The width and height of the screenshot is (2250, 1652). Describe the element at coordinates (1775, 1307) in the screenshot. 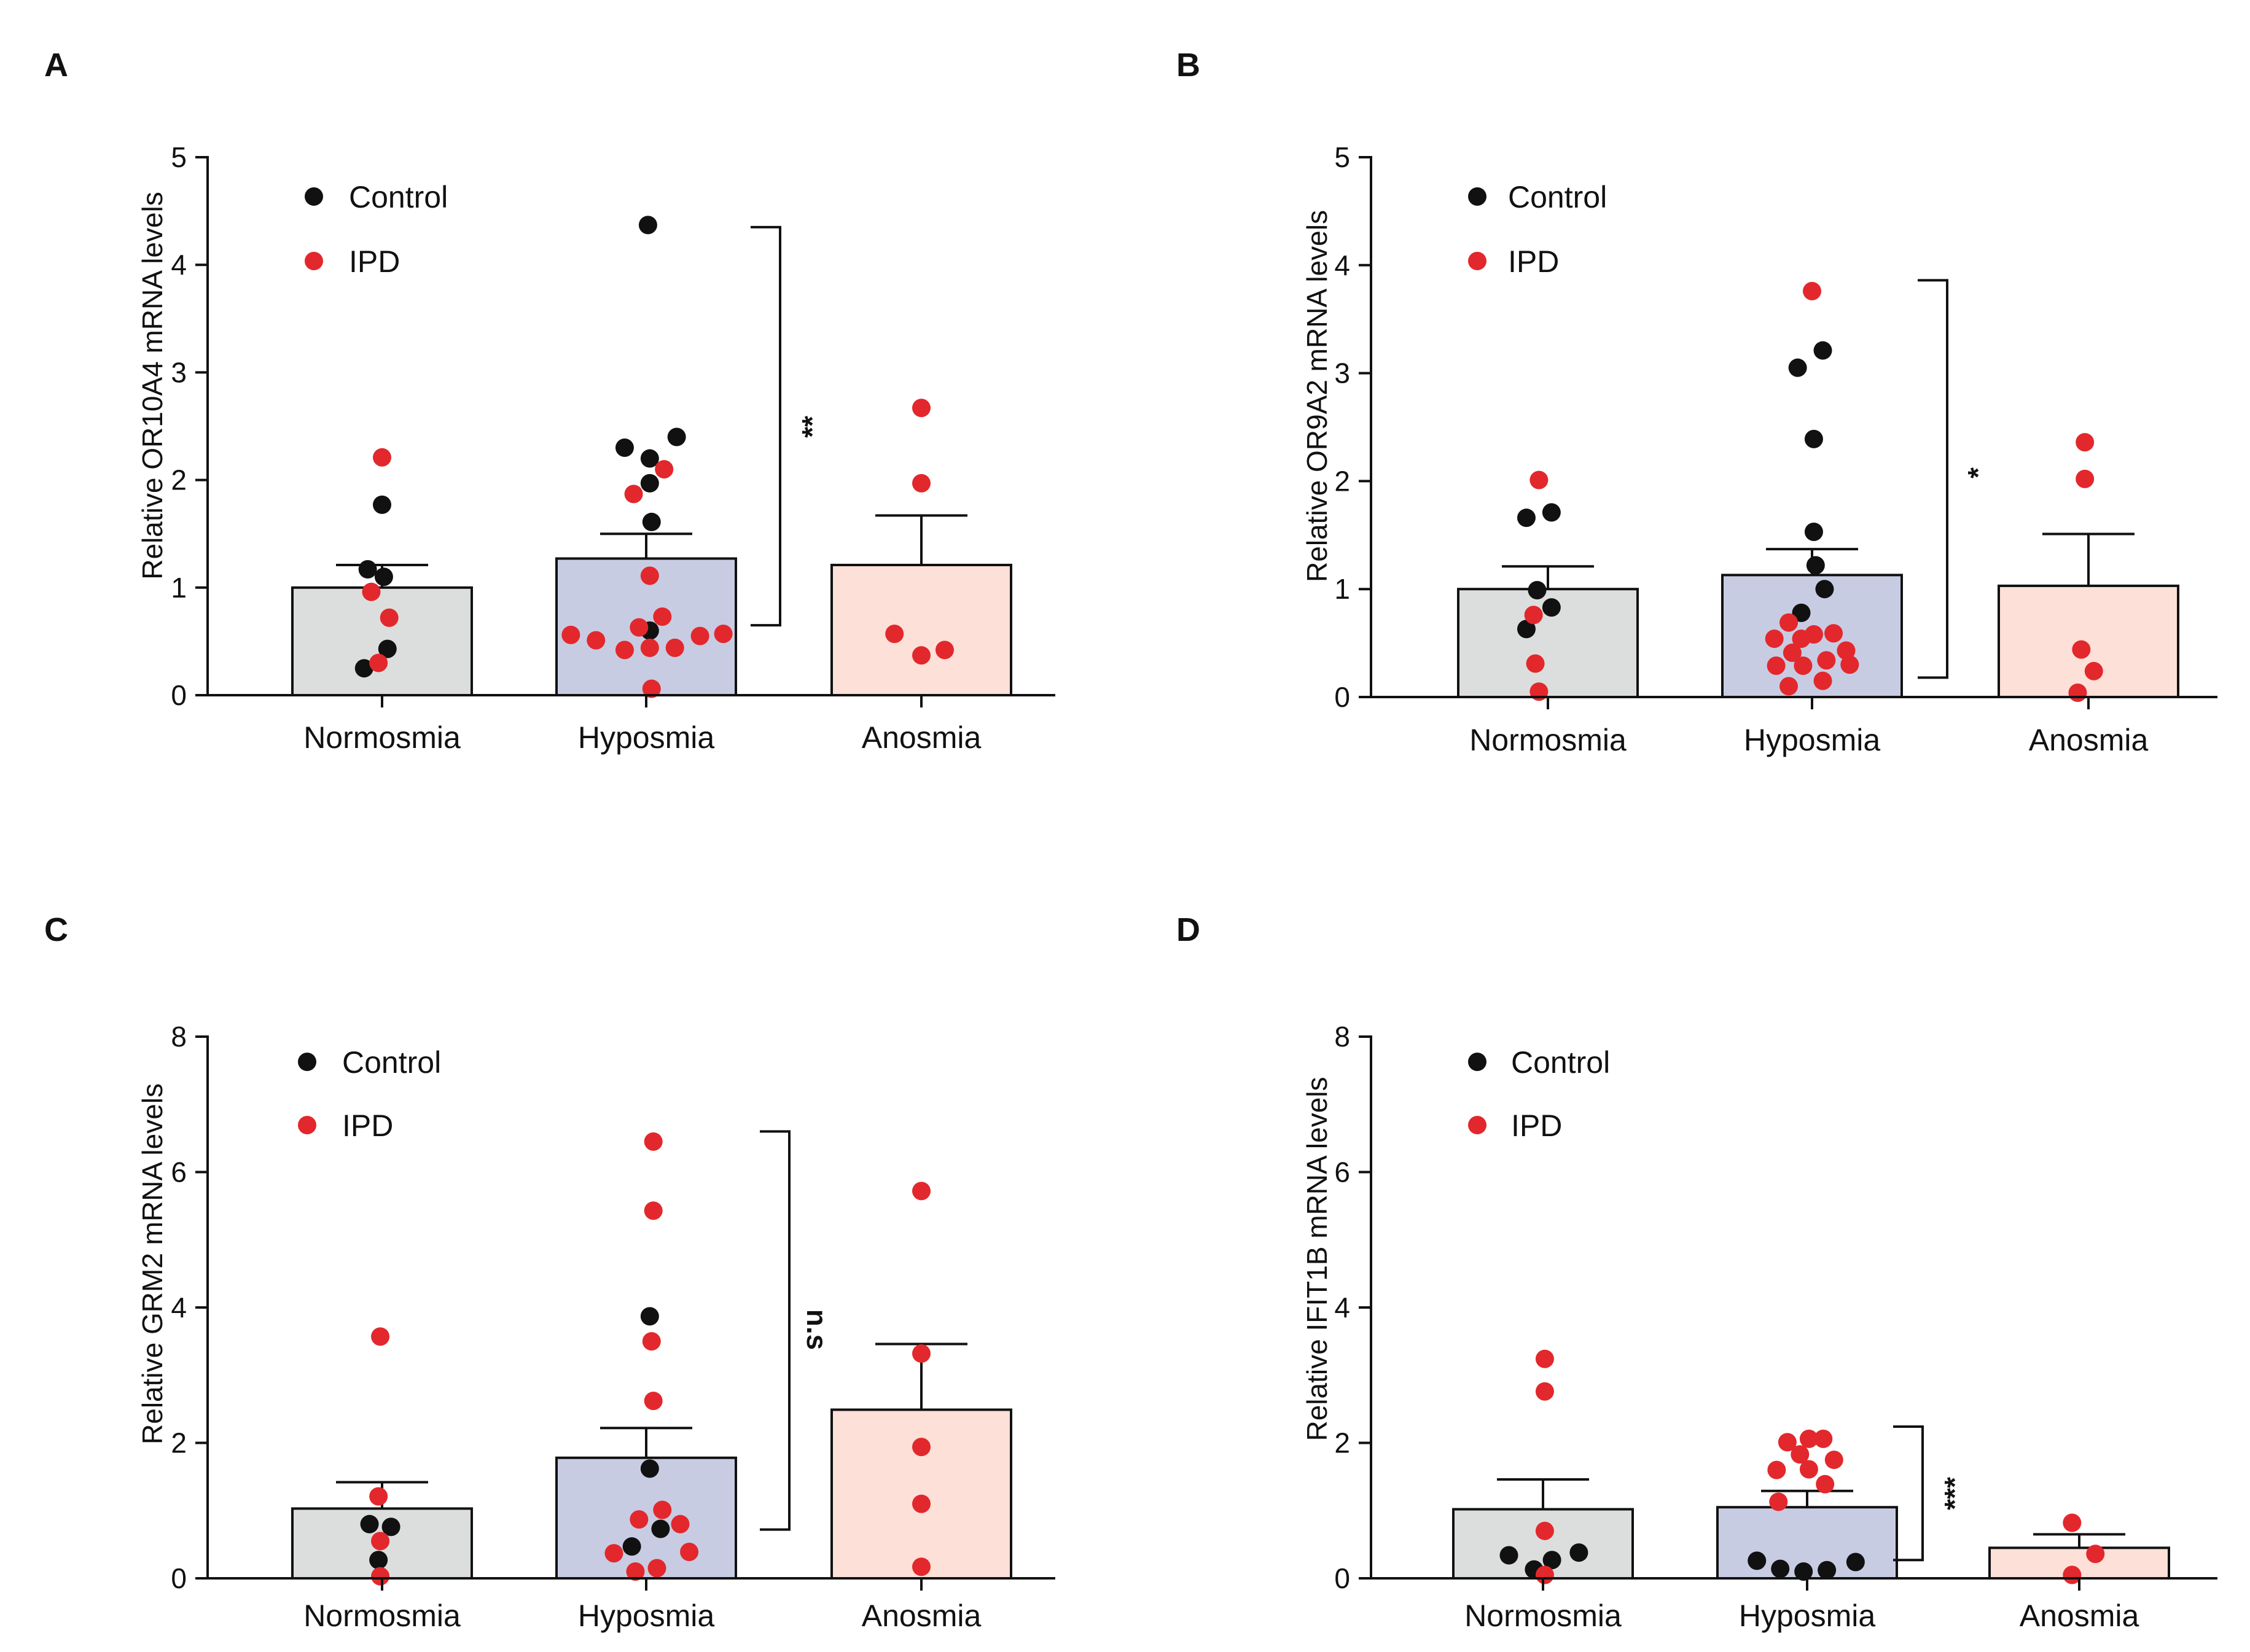

I see `plot-area: 0 2 4 6 8` at that location.